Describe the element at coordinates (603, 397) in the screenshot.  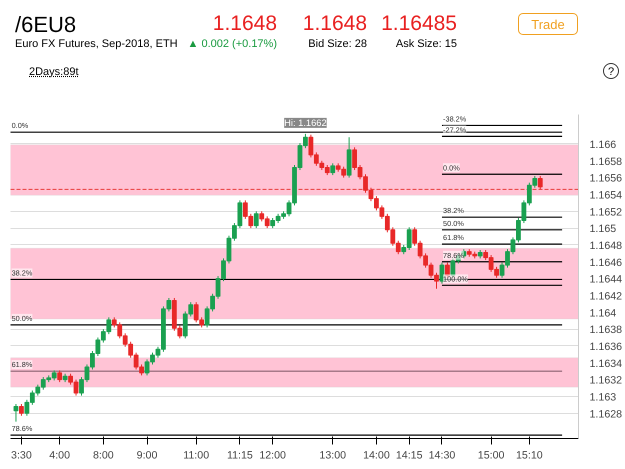
I see `y-tick-label: 1.163` at that location.